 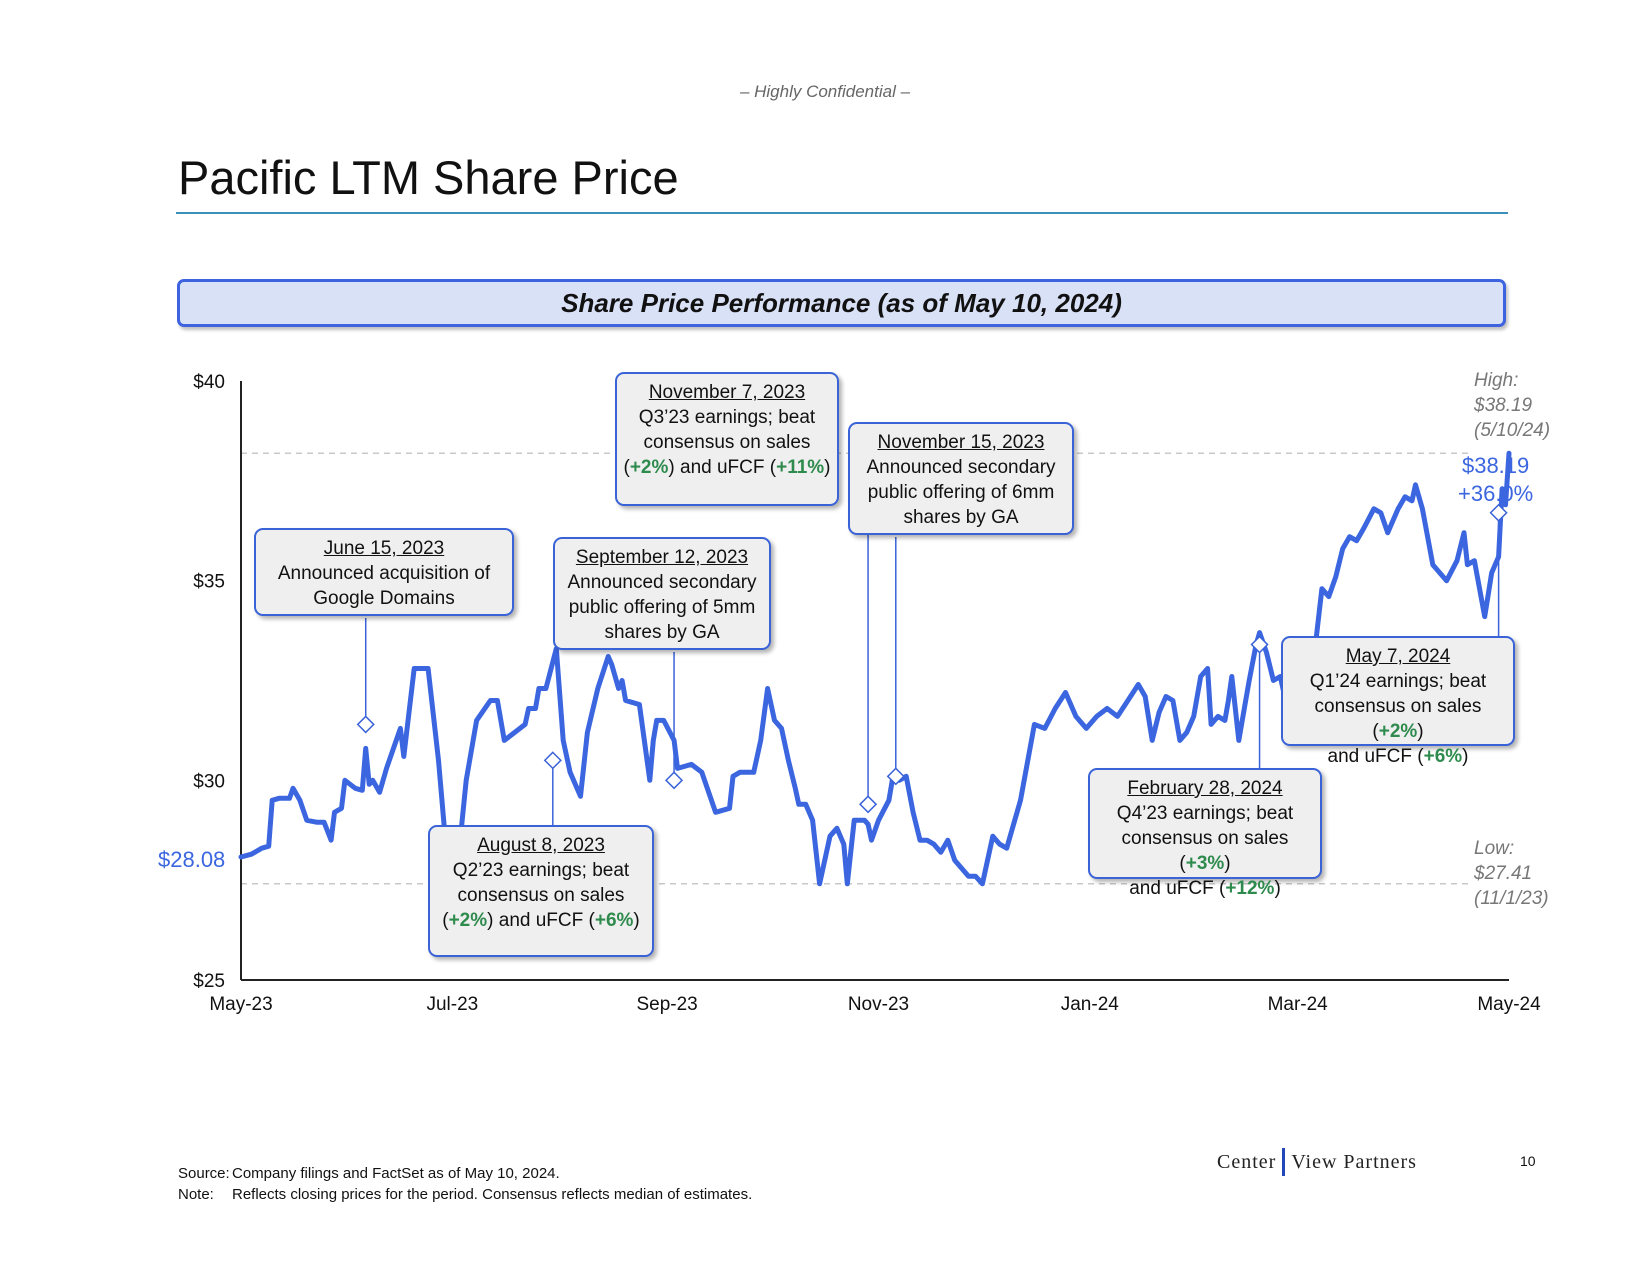 I want to click on x-tick-label: May-23, so click(x=240, y=1004).